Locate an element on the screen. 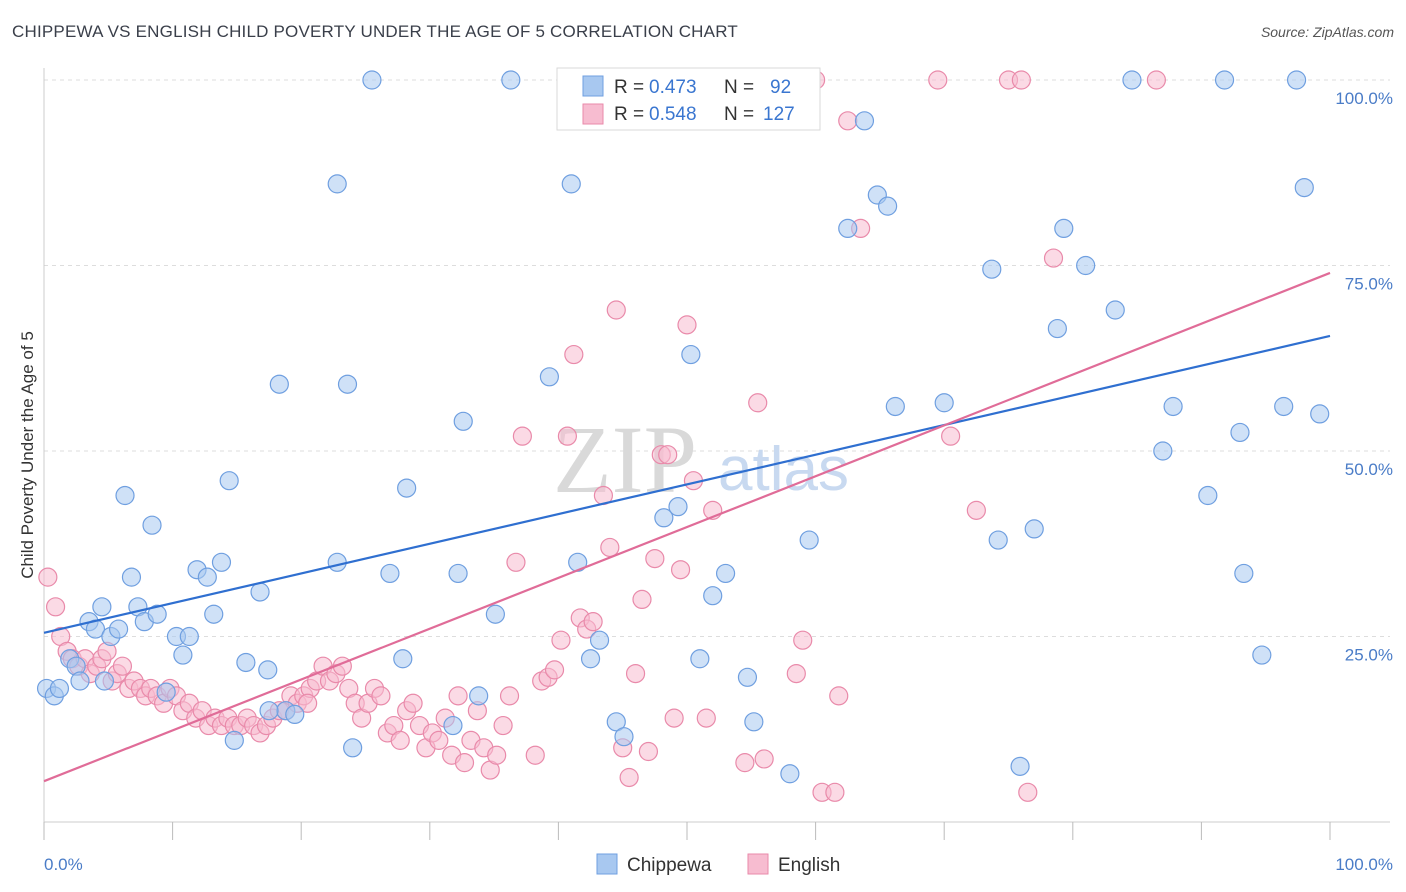 The width and height of the screenshot is (1406, 892). legend-r-value: 0.548 is located at coordinates (673, 114).